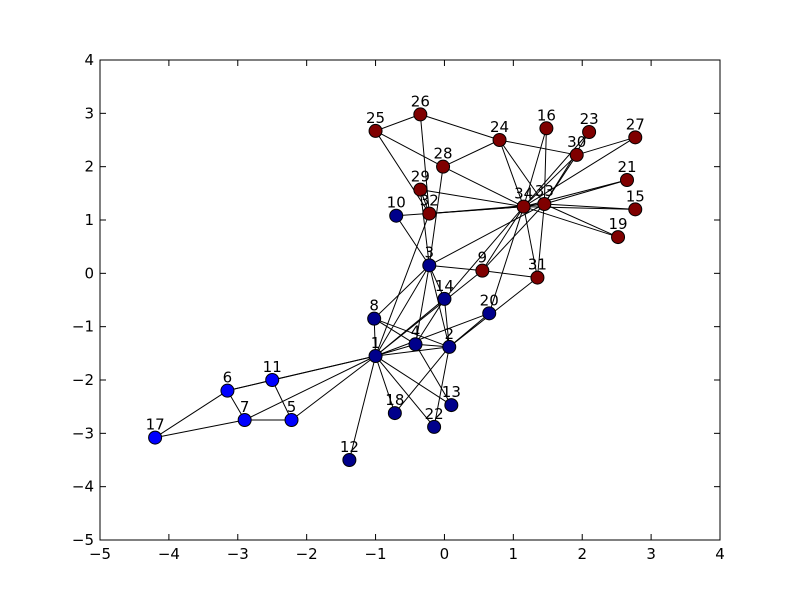 The image size is (800, 600). I want to click on y-tick-label: −1, so click(83, 327).